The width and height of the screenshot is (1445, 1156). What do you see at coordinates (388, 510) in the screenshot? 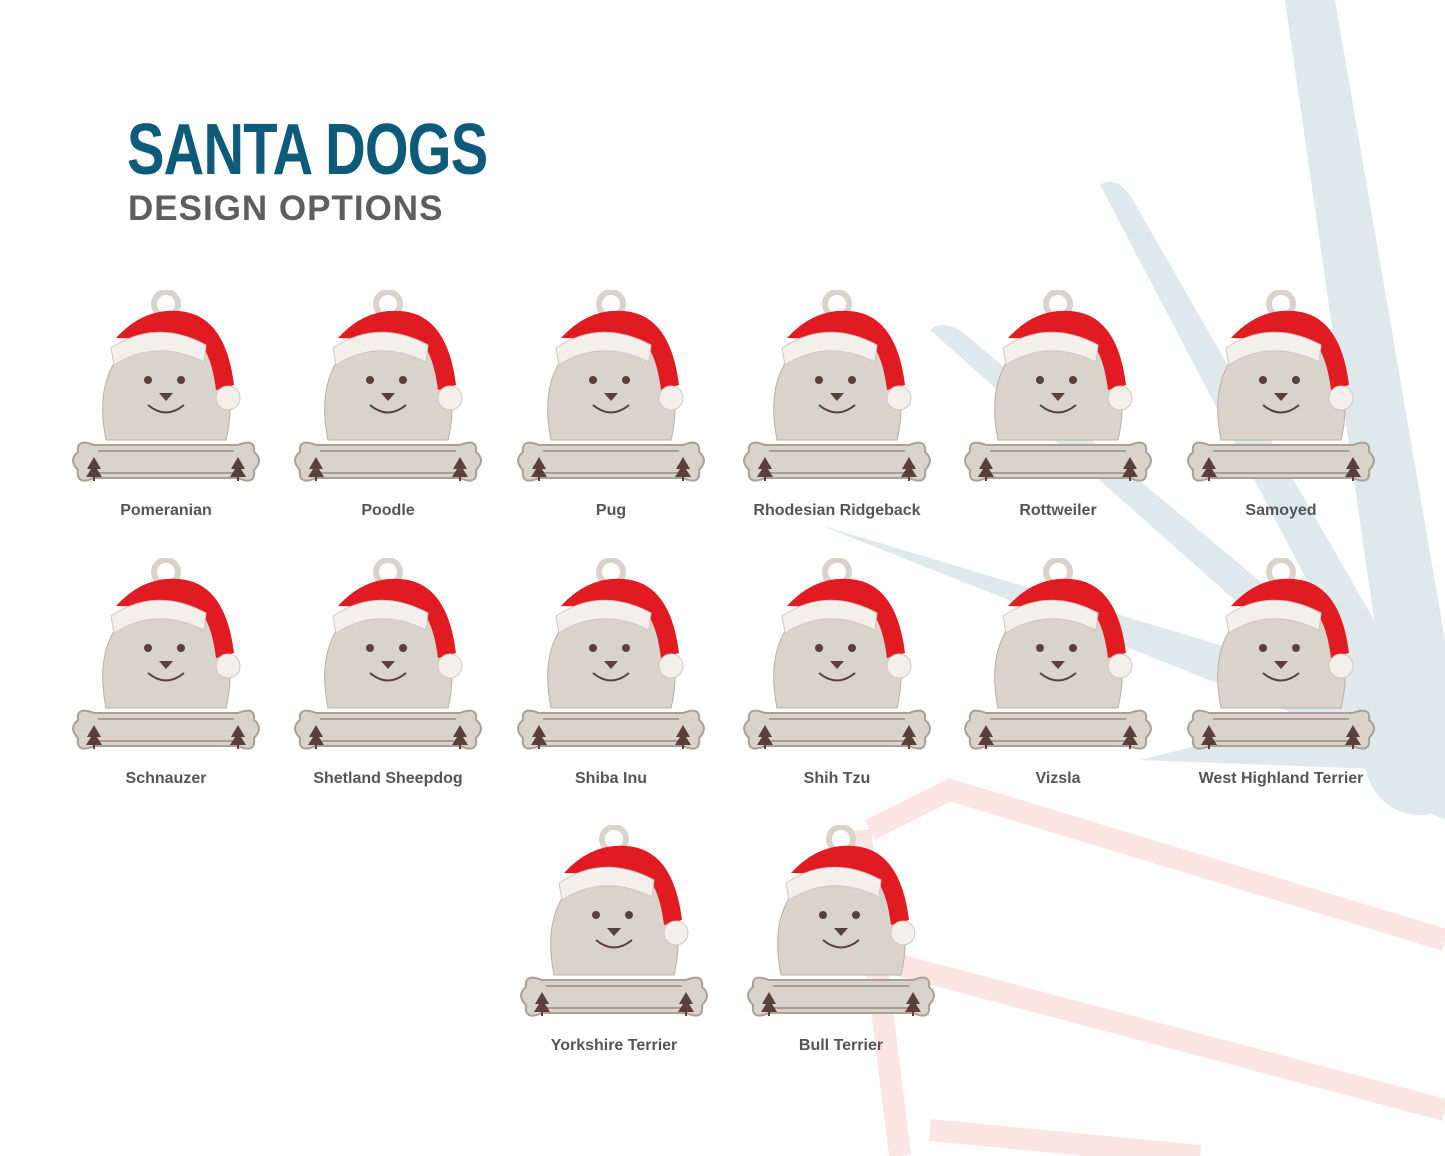
I see `design-label: Poodle` at bounding box center [388, 510].